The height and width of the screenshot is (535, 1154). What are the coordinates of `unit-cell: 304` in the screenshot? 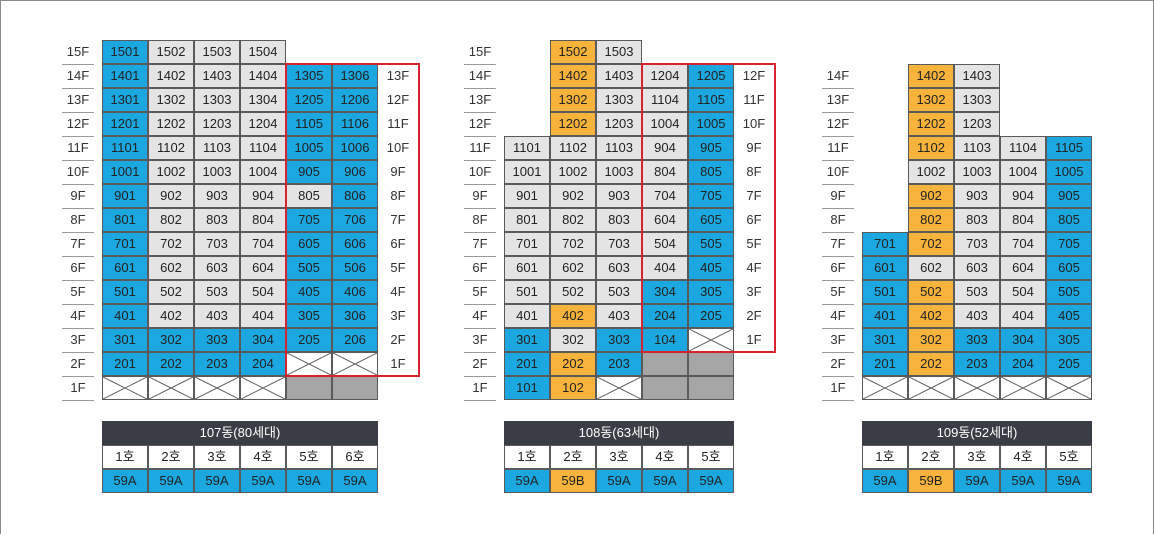 It's located at (1023, 340).